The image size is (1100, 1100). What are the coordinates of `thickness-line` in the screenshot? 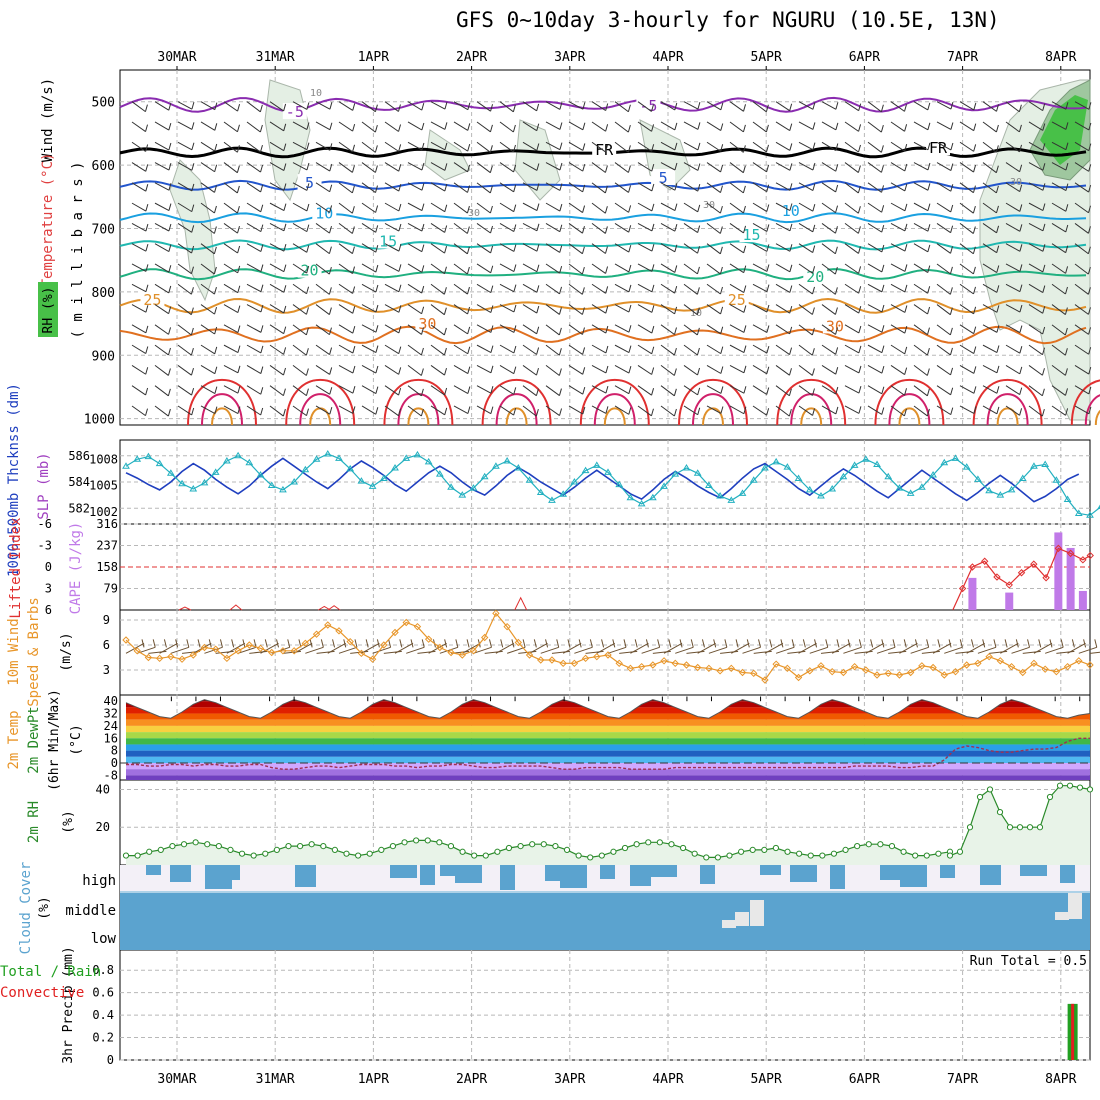 It's located at (602, 480).